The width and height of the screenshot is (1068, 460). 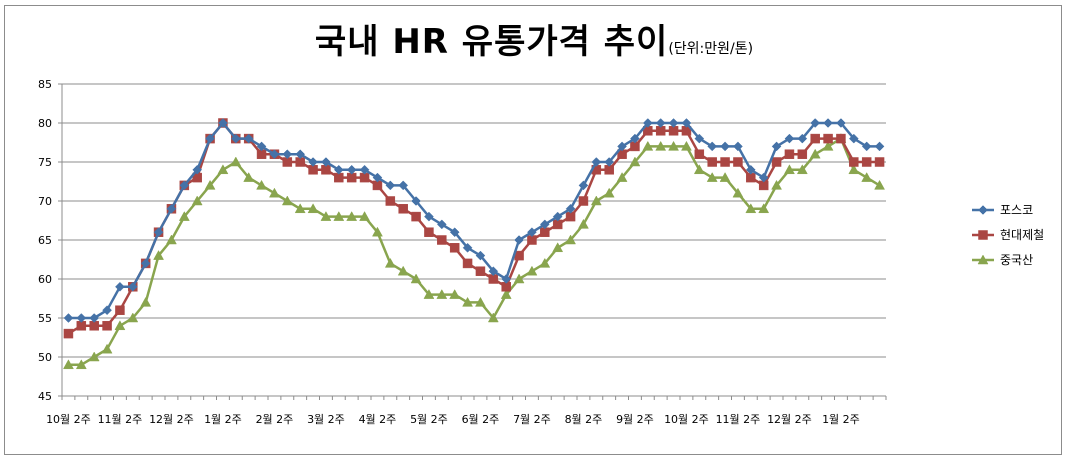 I want to click on y-tick-label: 60, so click(x=45, y=279).